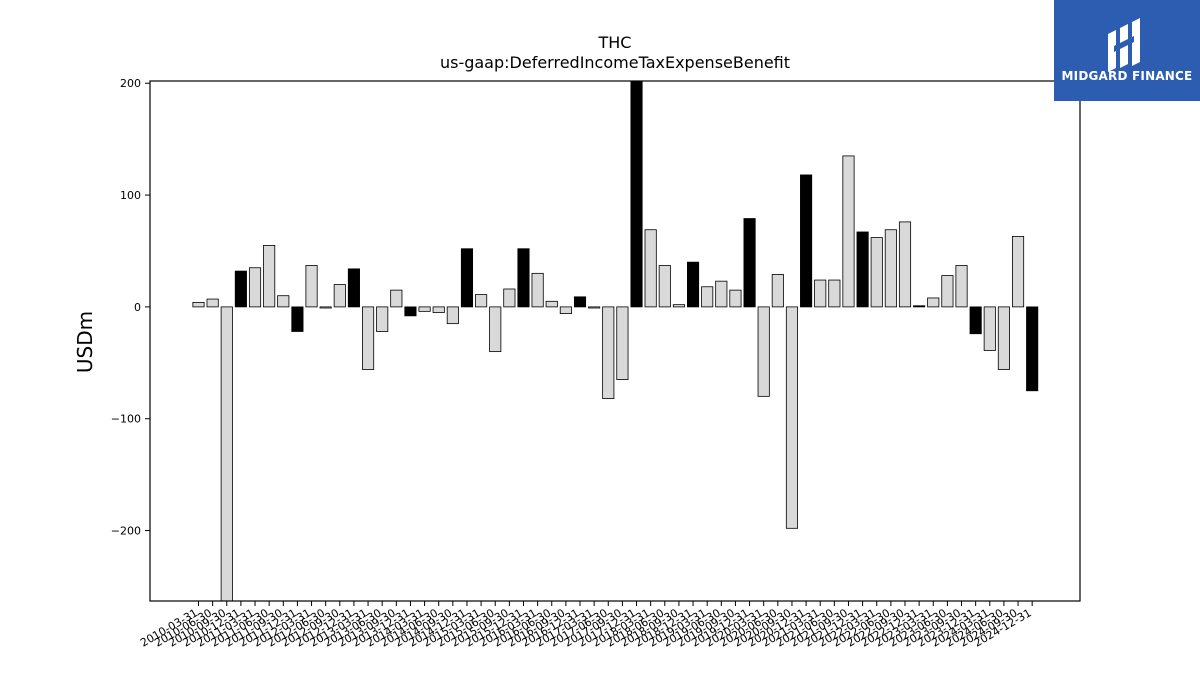  What do you see at coordinates (137, 307) in the screenshot?
I see `y-tick-label: 0` at bounding box center [137, 307].